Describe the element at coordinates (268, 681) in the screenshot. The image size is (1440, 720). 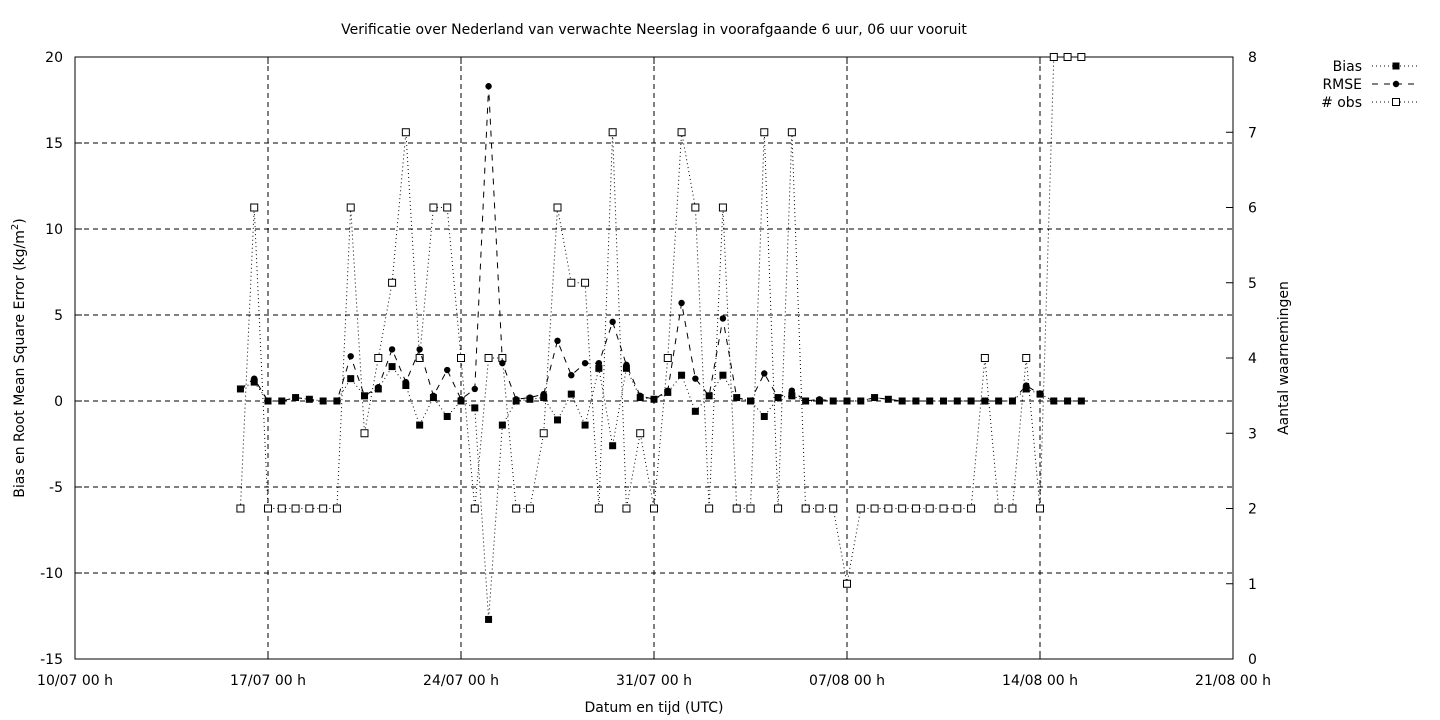
I see `x-tick-label: 17/07 00 h` at that location.